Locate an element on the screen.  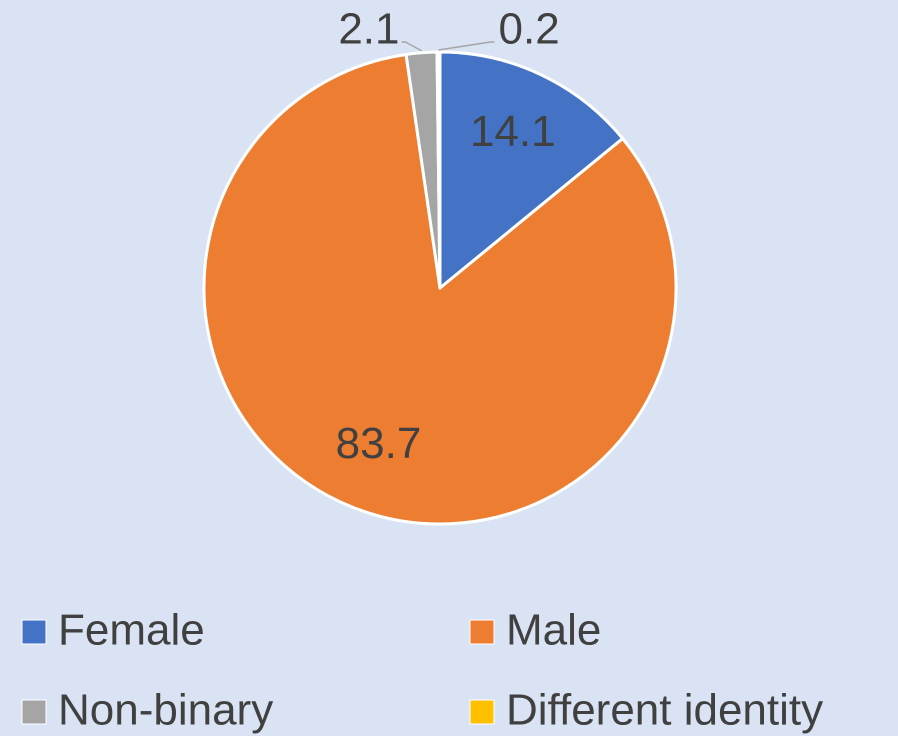
data-label: 83.7 is located at coordinates (379, 443).